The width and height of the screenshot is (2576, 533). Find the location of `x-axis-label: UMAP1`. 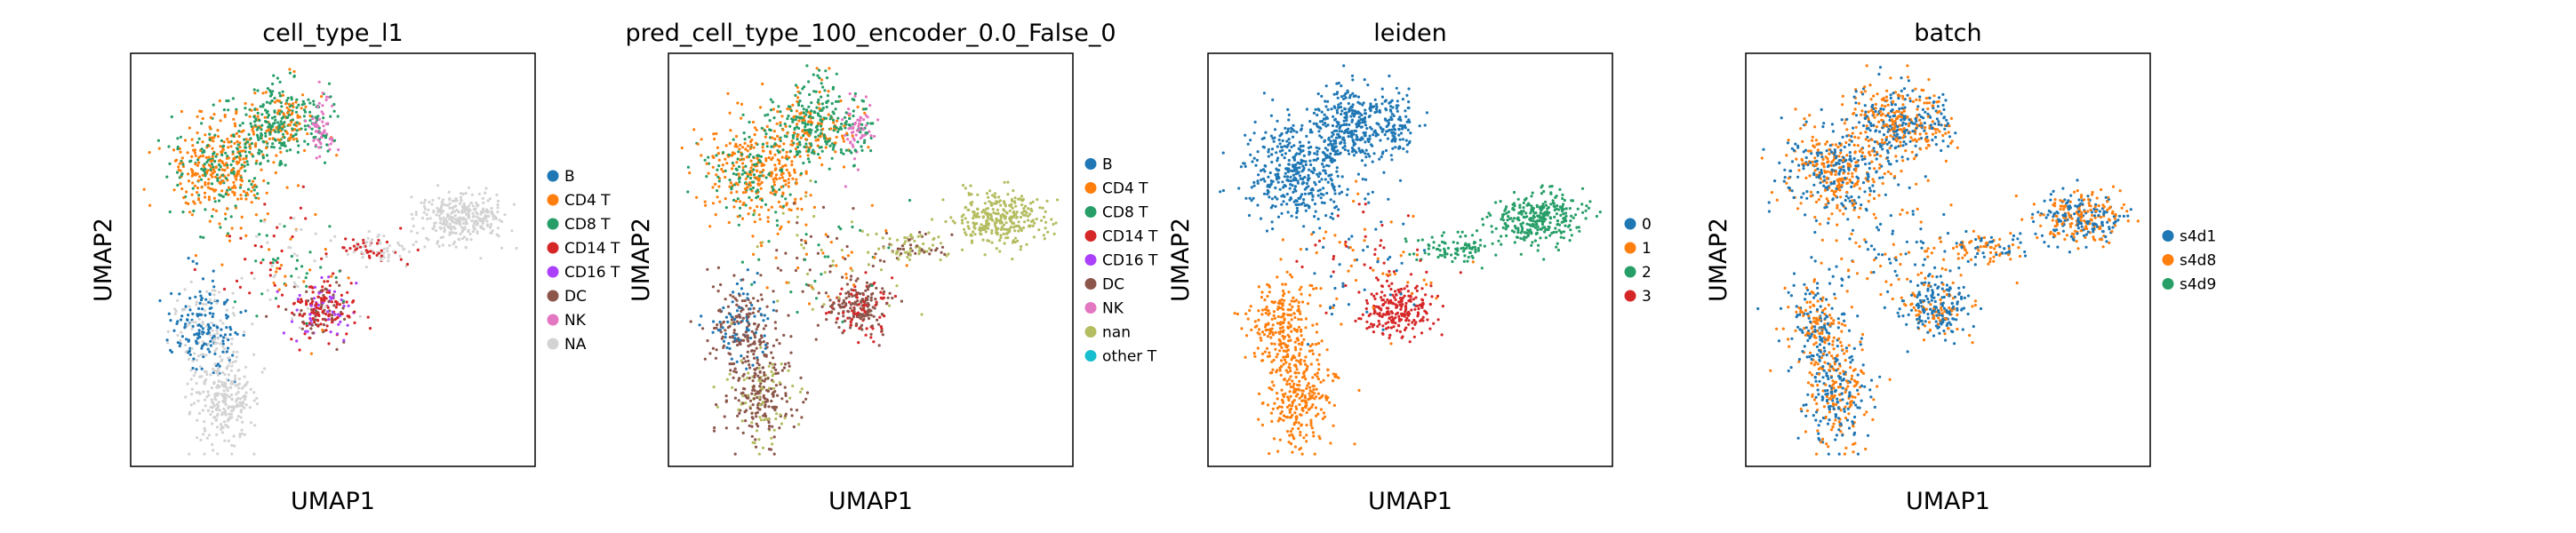

x-axis-label: UMAP1 is located at coordinates (870, 502).